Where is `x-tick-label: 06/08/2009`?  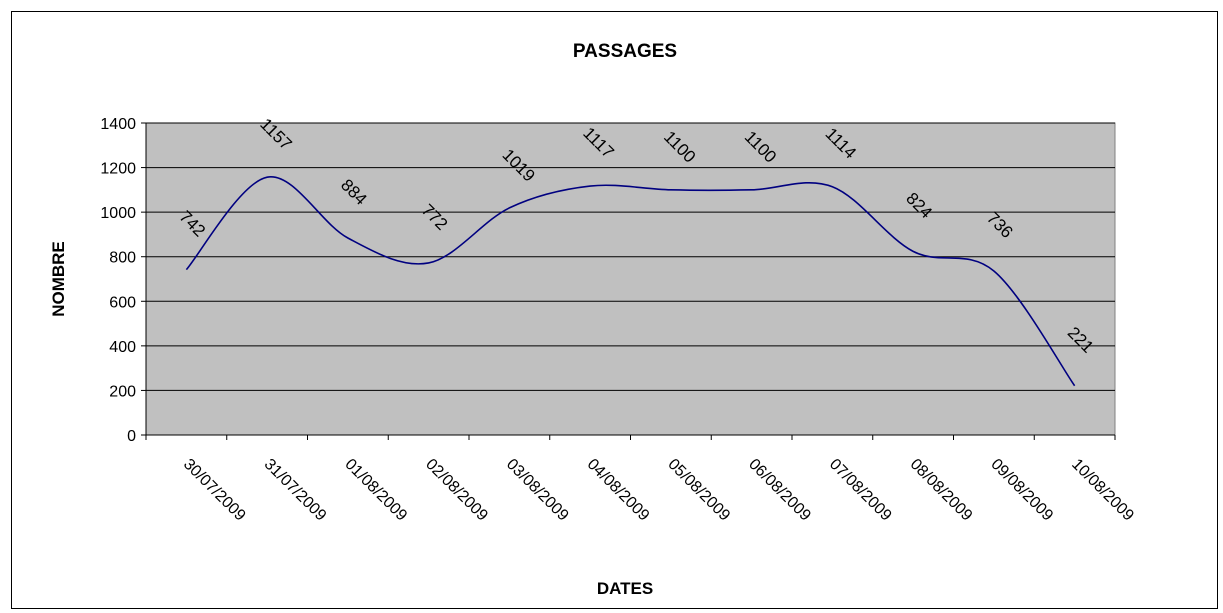
x-tick-label: 06/08/2009 is located at coordinates (779, 490).